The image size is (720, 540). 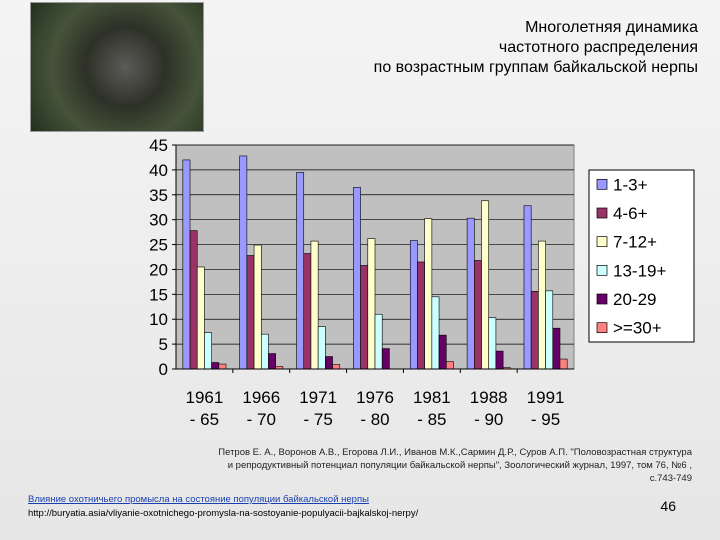 What do you see at coordinates (611, 27) in the screenshot?
I see `title-line-1: Многолетняя динамика` at bounding box center [611, 27].